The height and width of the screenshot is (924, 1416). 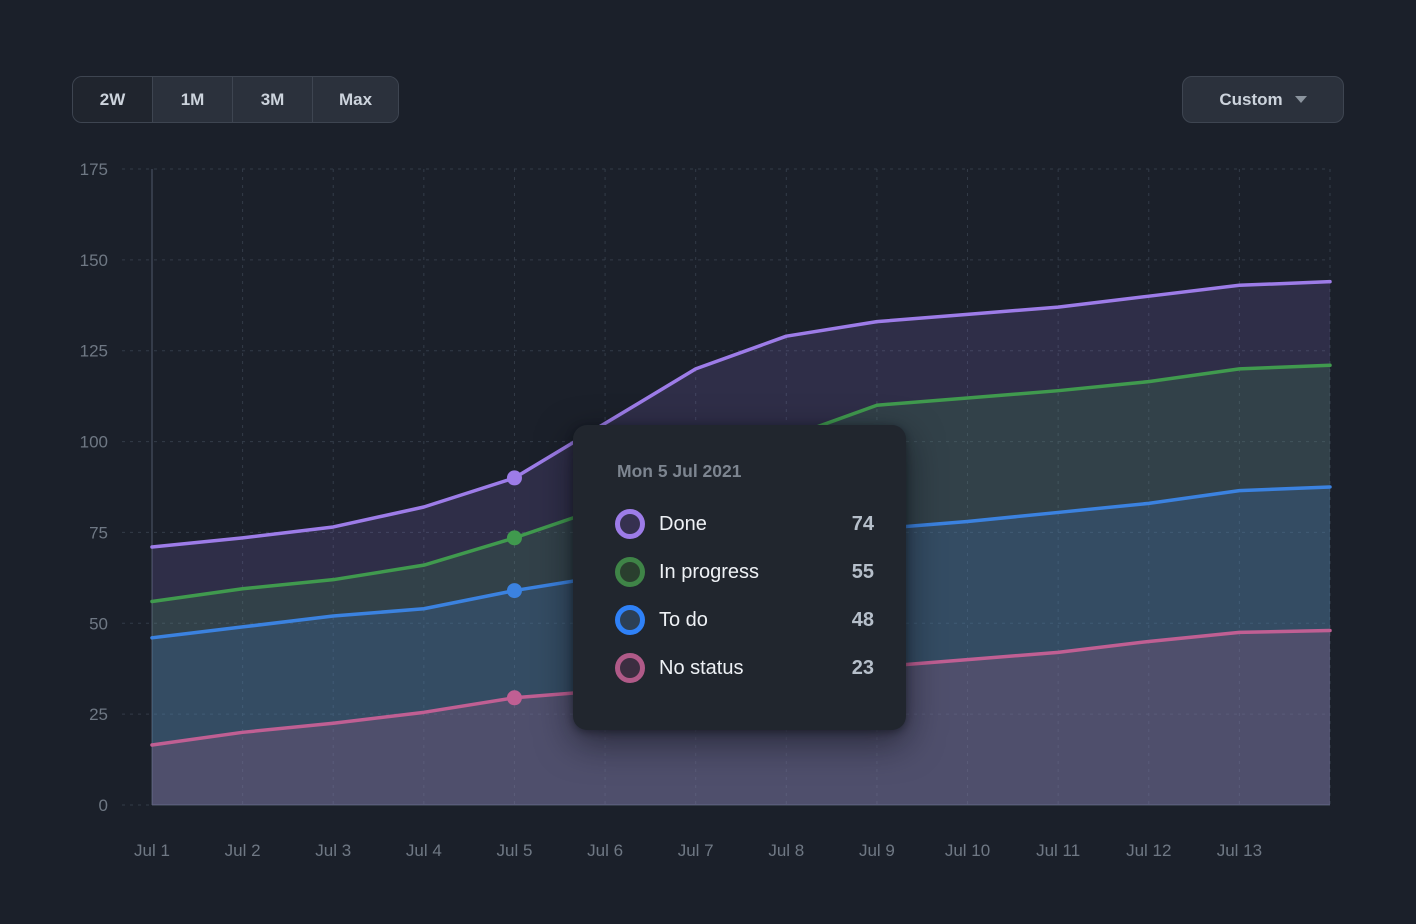 I want to click on chevron-down-icon, so click(x=1300, y=99).